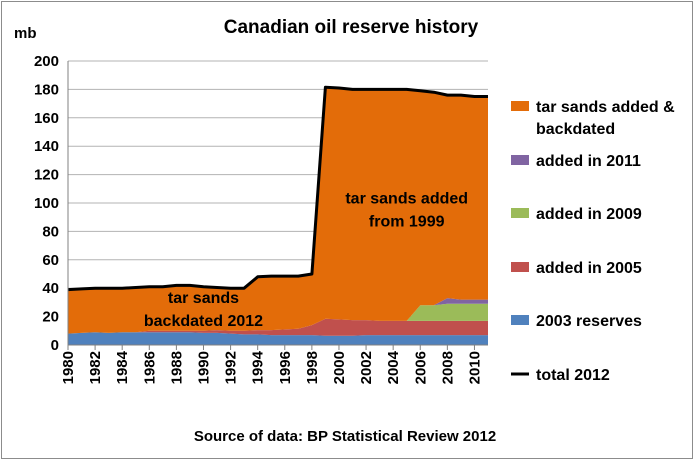 The image size is (696, 465). Describe the element at coordinates (55, 345) in the screenshot. I see `y-tick-label: 0` at that location.